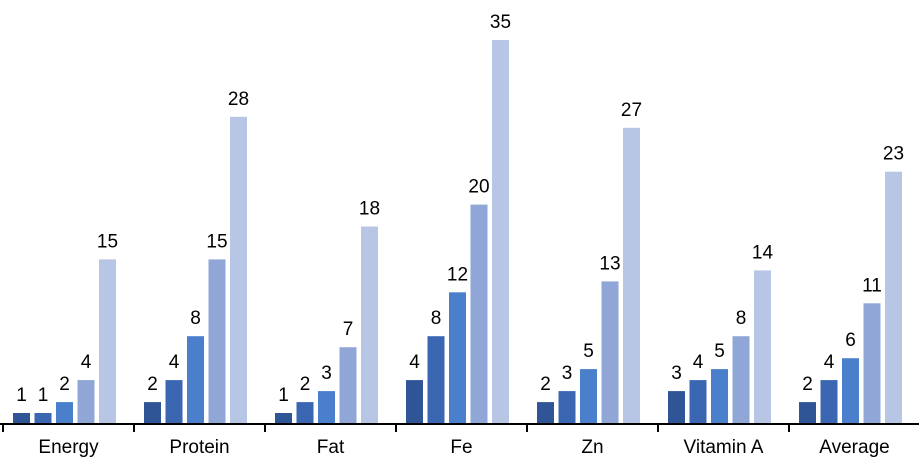 The image size is (919, 459). What do you see at coordinates (609, 263) in the screenshot?
I see `bar-value-label: 13` at bounding box center [609, 263].